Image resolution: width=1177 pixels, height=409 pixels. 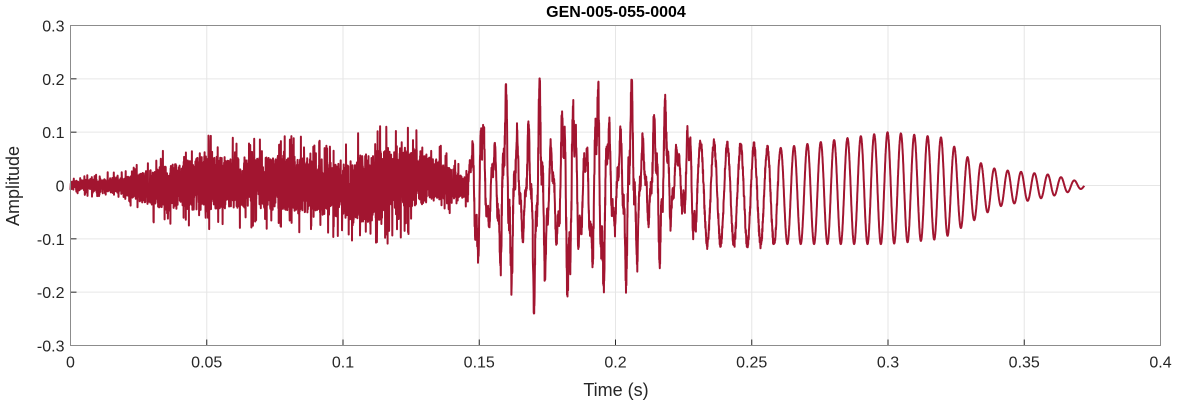 What do you see at coordinates (206, 363) in the screenshot?
I see `x-tick-label: 0.05` at bounding box center [206, 363].